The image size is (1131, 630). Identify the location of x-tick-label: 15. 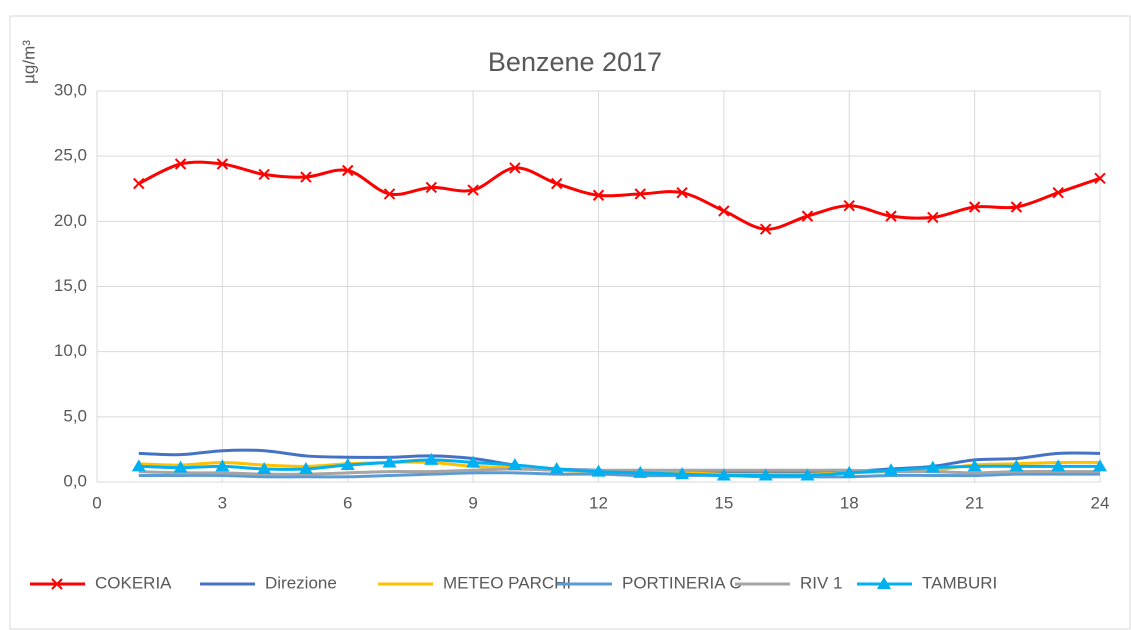
(723, 502).